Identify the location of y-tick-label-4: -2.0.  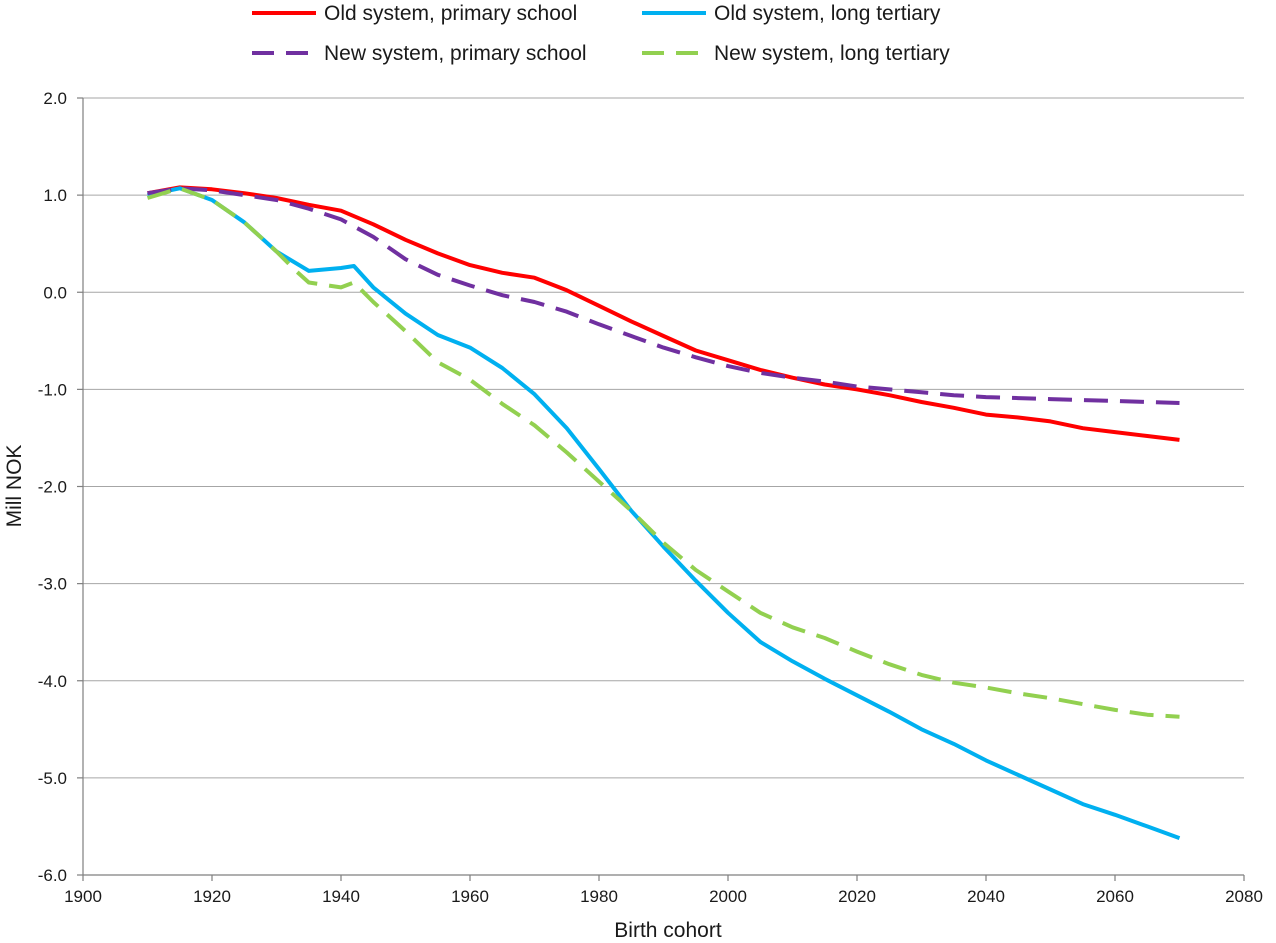
(52, 487).